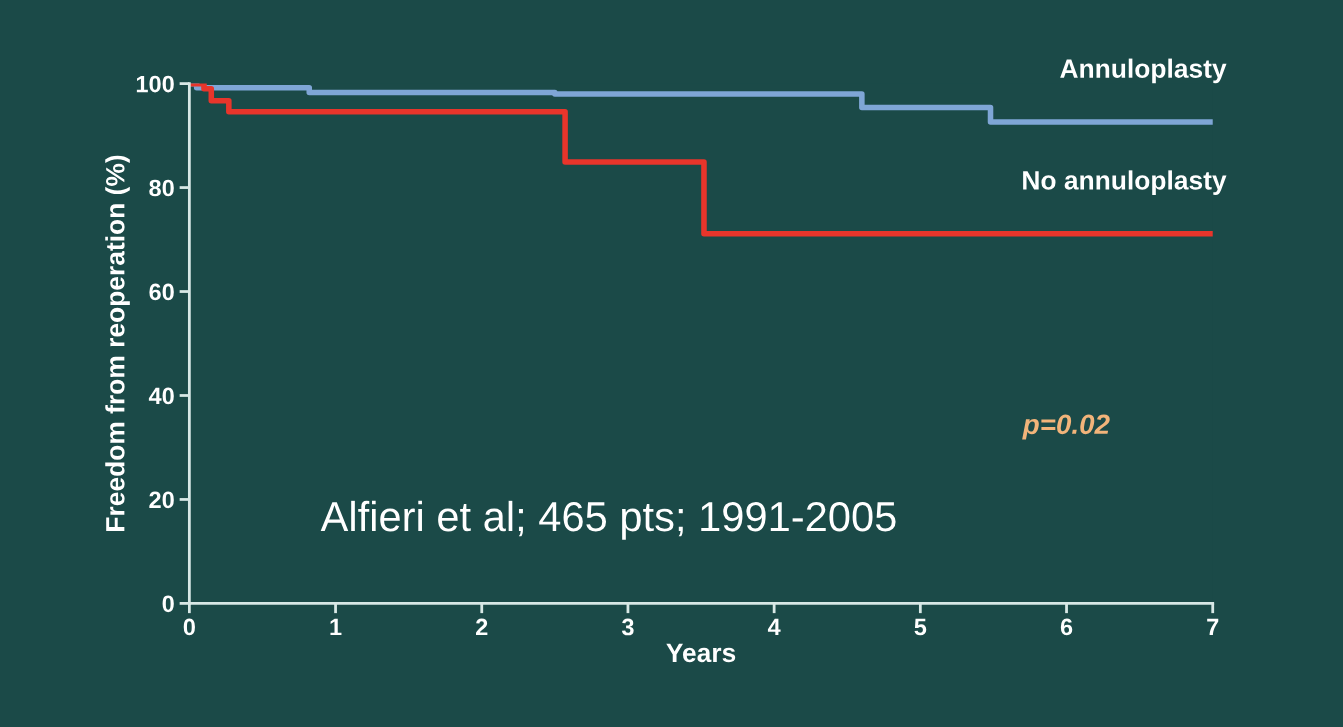  Describe the element at coordinates (608, 520) in the screenshot. I see `annotation: Alfieri et al; 465 pts; 1991-2005` at that location.